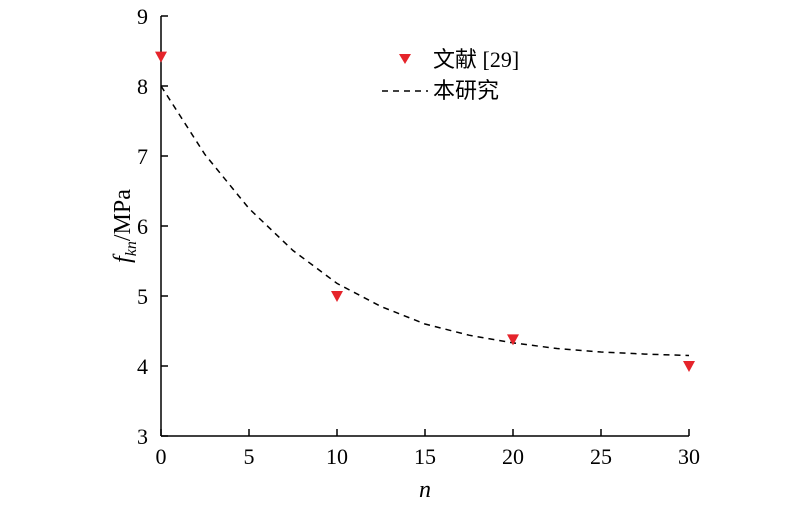 Image resolution: width=800 pixels, height=508 pixels. Describe the element at coordinates (337, 456) in the screenshot. I see `x-tick-label: 10` at that location.